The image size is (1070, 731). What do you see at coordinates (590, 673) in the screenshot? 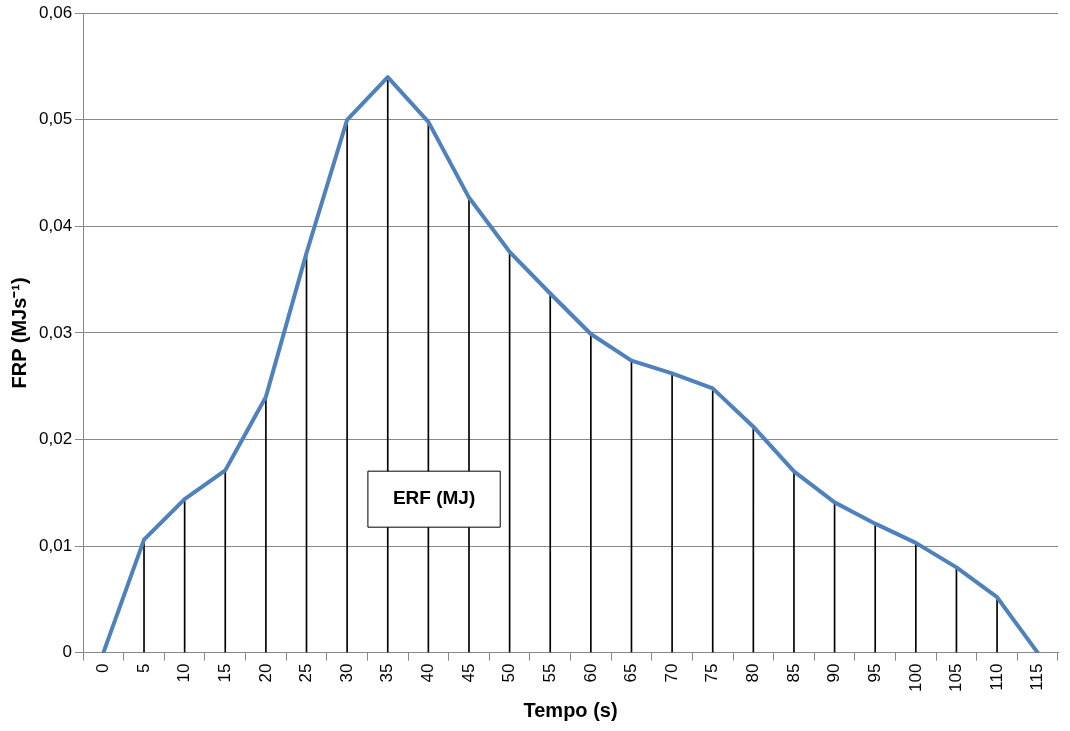
I see `x-tick-label: 60` at bounding box center [590, 673].